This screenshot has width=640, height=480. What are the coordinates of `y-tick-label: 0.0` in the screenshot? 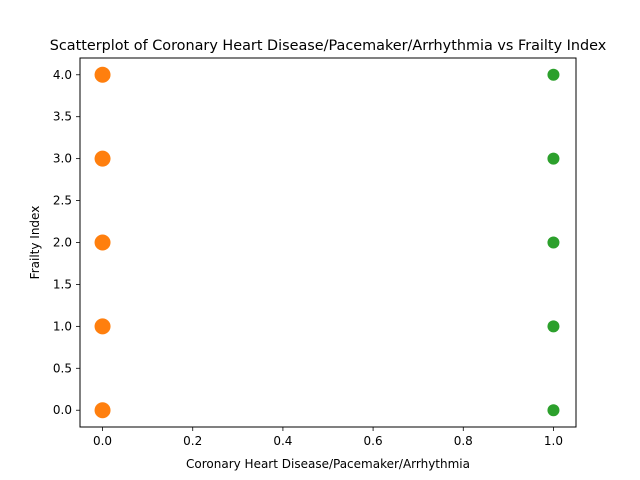 It's located at (62, 410).